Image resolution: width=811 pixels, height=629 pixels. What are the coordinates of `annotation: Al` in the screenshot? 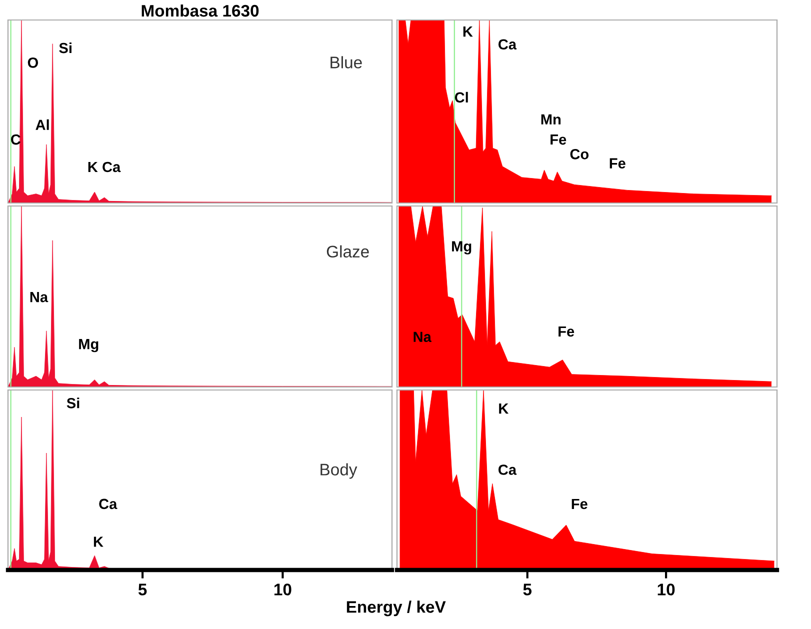 It's located at (42, 124).